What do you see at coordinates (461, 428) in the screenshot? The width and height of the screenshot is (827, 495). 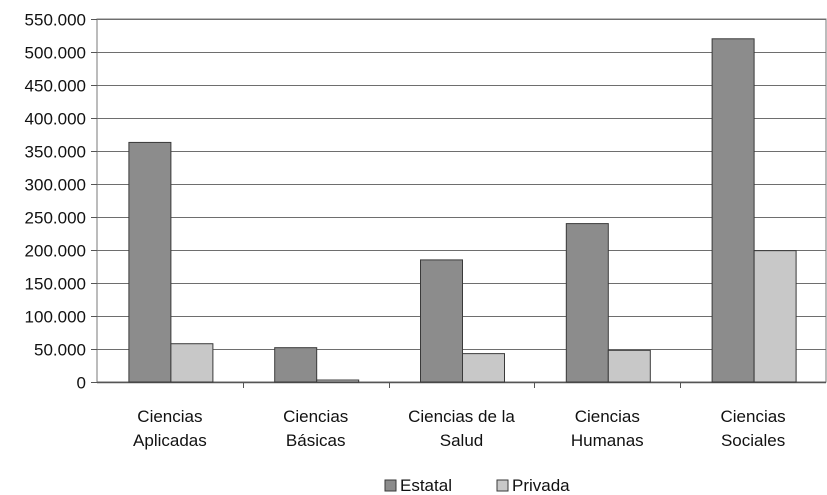 I see `x-tick-label: Ciencias de la Salud` at bounding box center [461, 428].